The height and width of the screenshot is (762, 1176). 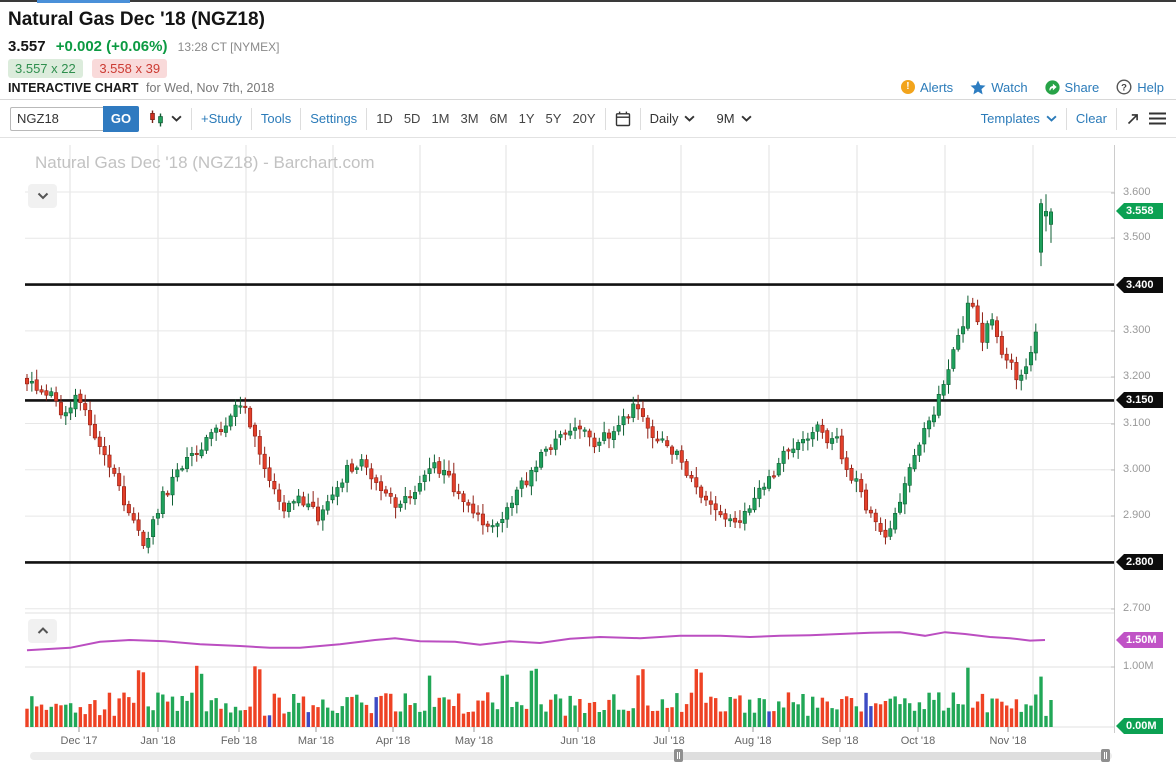 I want to click on share-button: Share, so click(x=1071, y=87).